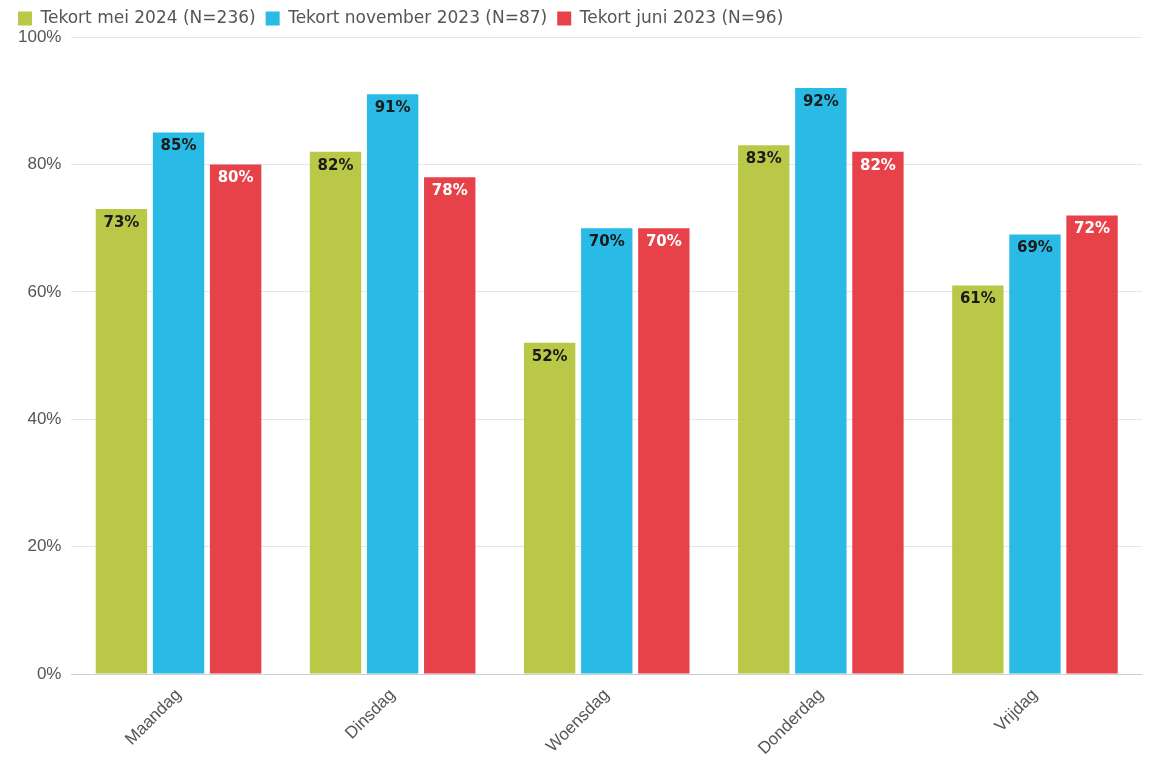 This screenshot has width=1162, height=766. Describe the element at coordinates (44, 418) in the screenshot. I see `y-tick-label: 40%` at that location.